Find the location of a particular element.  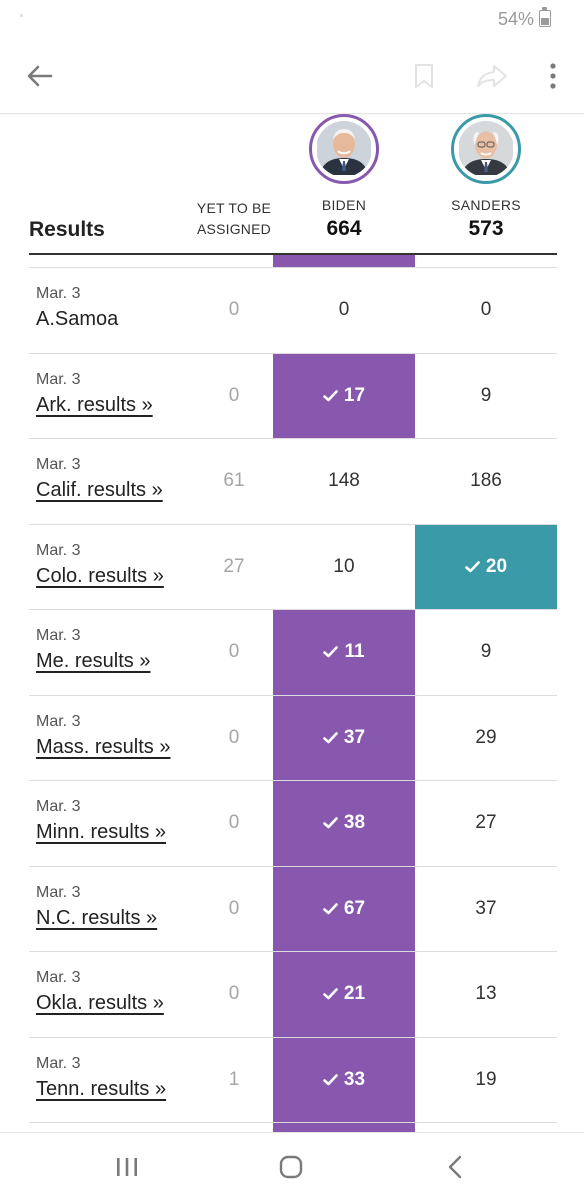

state-results-link: Tenn. results » is located at coordinates (101, 1088).